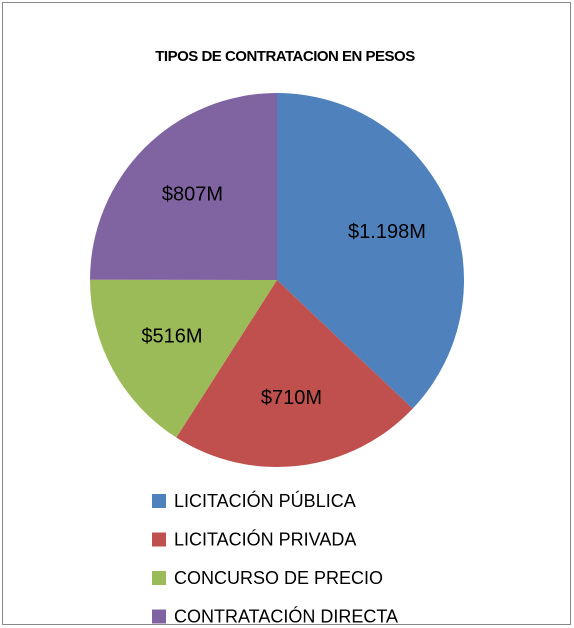 The image size is (574, 628). What do you see at coordinates (192, 195) in the screenshot?
I see `value-label: $807M` at bounding box center [192, 195].